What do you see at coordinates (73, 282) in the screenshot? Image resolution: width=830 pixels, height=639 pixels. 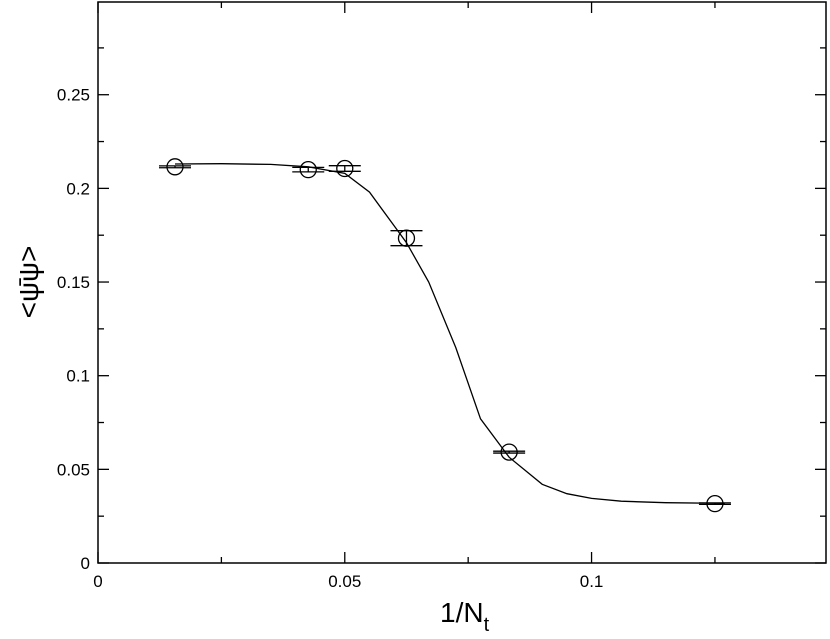 I see `y-tick-label: 0.15` at bounding box center [73, 282].